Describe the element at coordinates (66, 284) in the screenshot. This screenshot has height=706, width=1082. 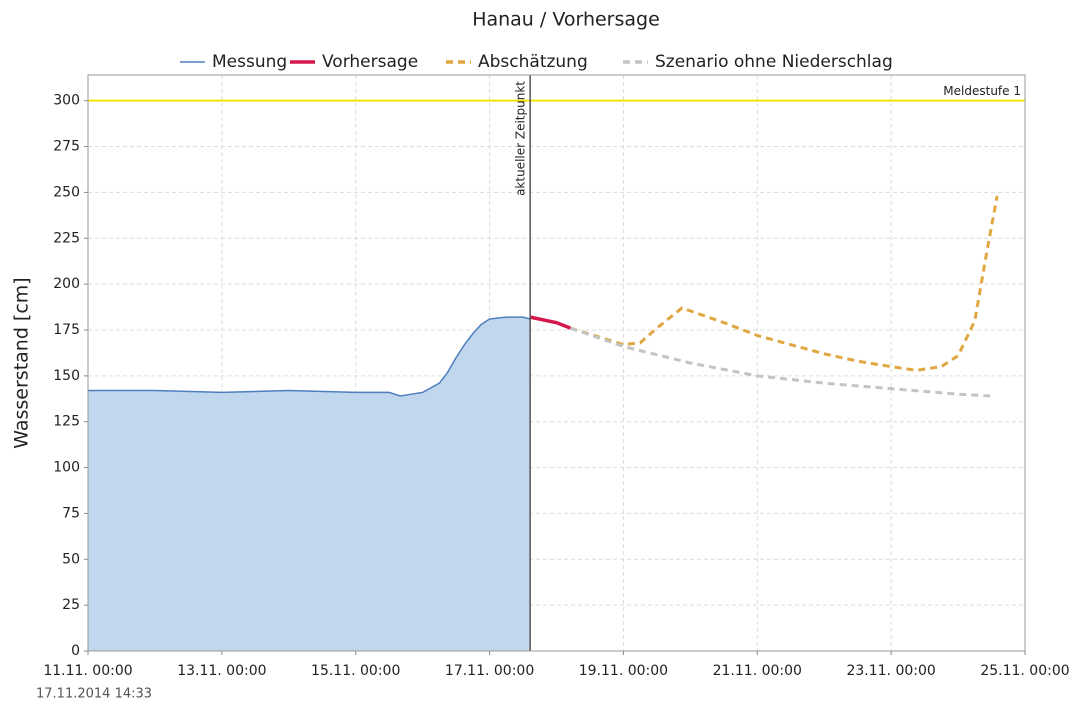
I see `y-tick-label: 200` at that location.